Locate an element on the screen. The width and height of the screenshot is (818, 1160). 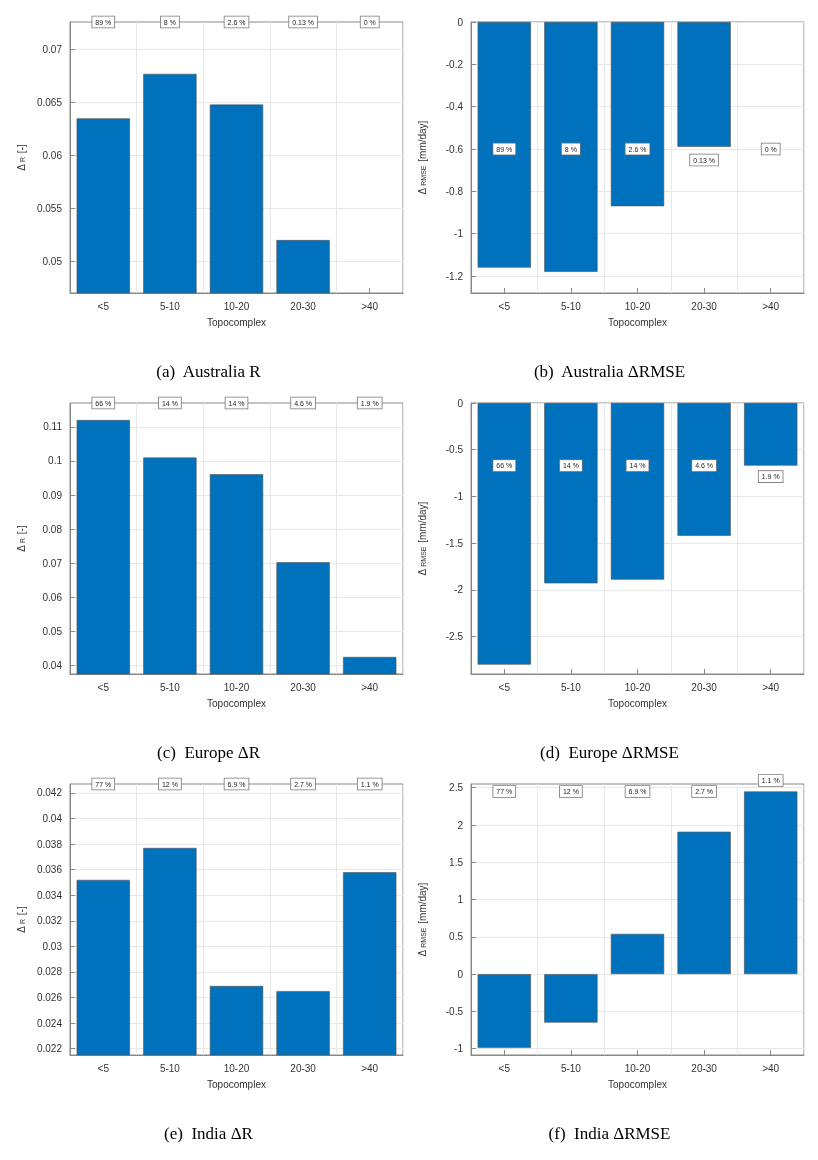
y-tick-label: 2.5 is located at coordinates (456, 788).